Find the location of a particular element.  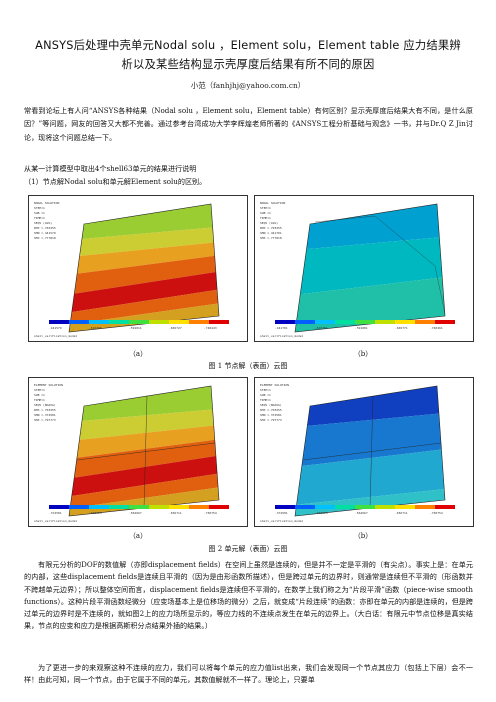

figure1-sub-b: （b） is located at coordinates (363, 354).